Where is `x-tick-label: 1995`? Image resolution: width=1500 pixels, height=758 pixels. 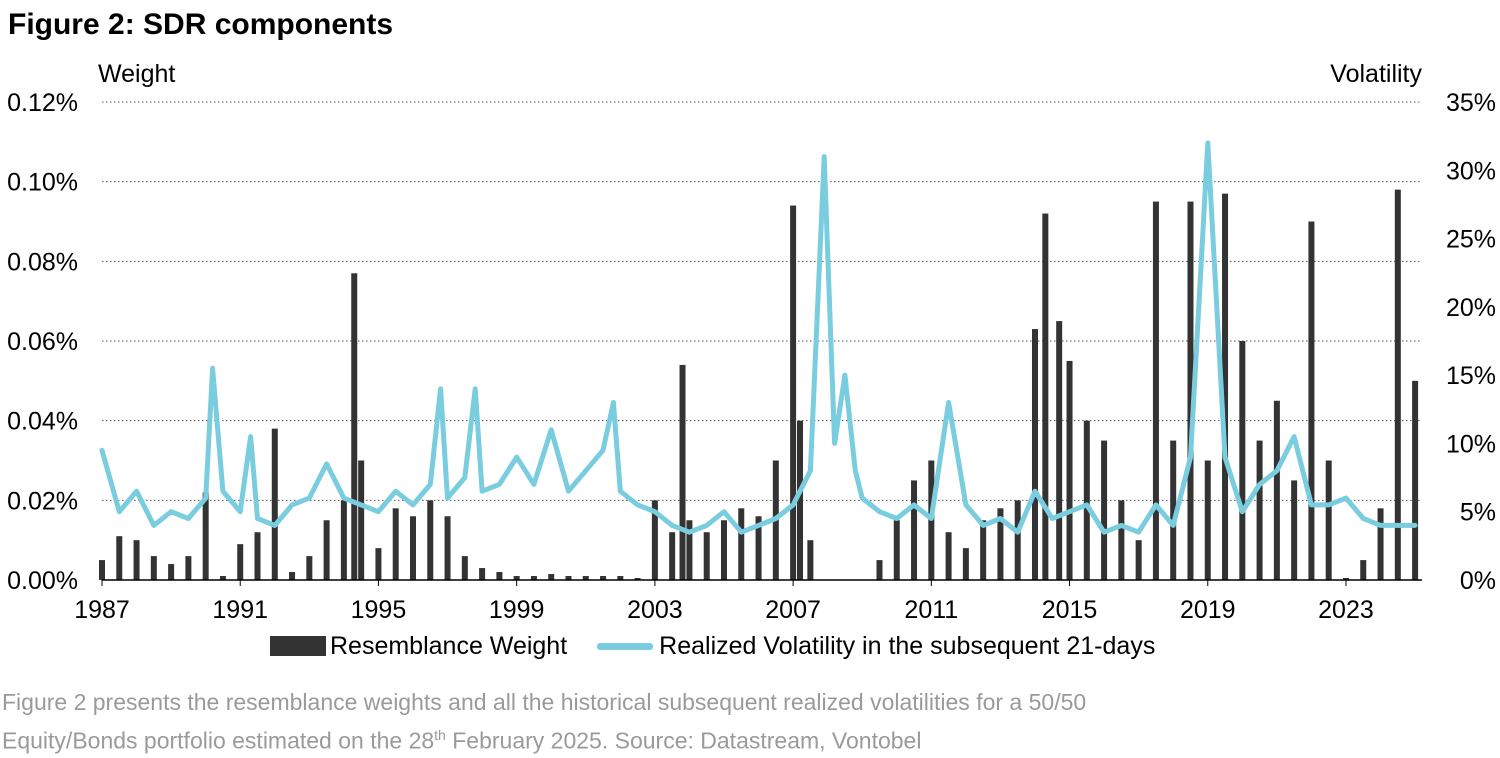 x-tick-label: 1995 is located at coordinates (379, 610).